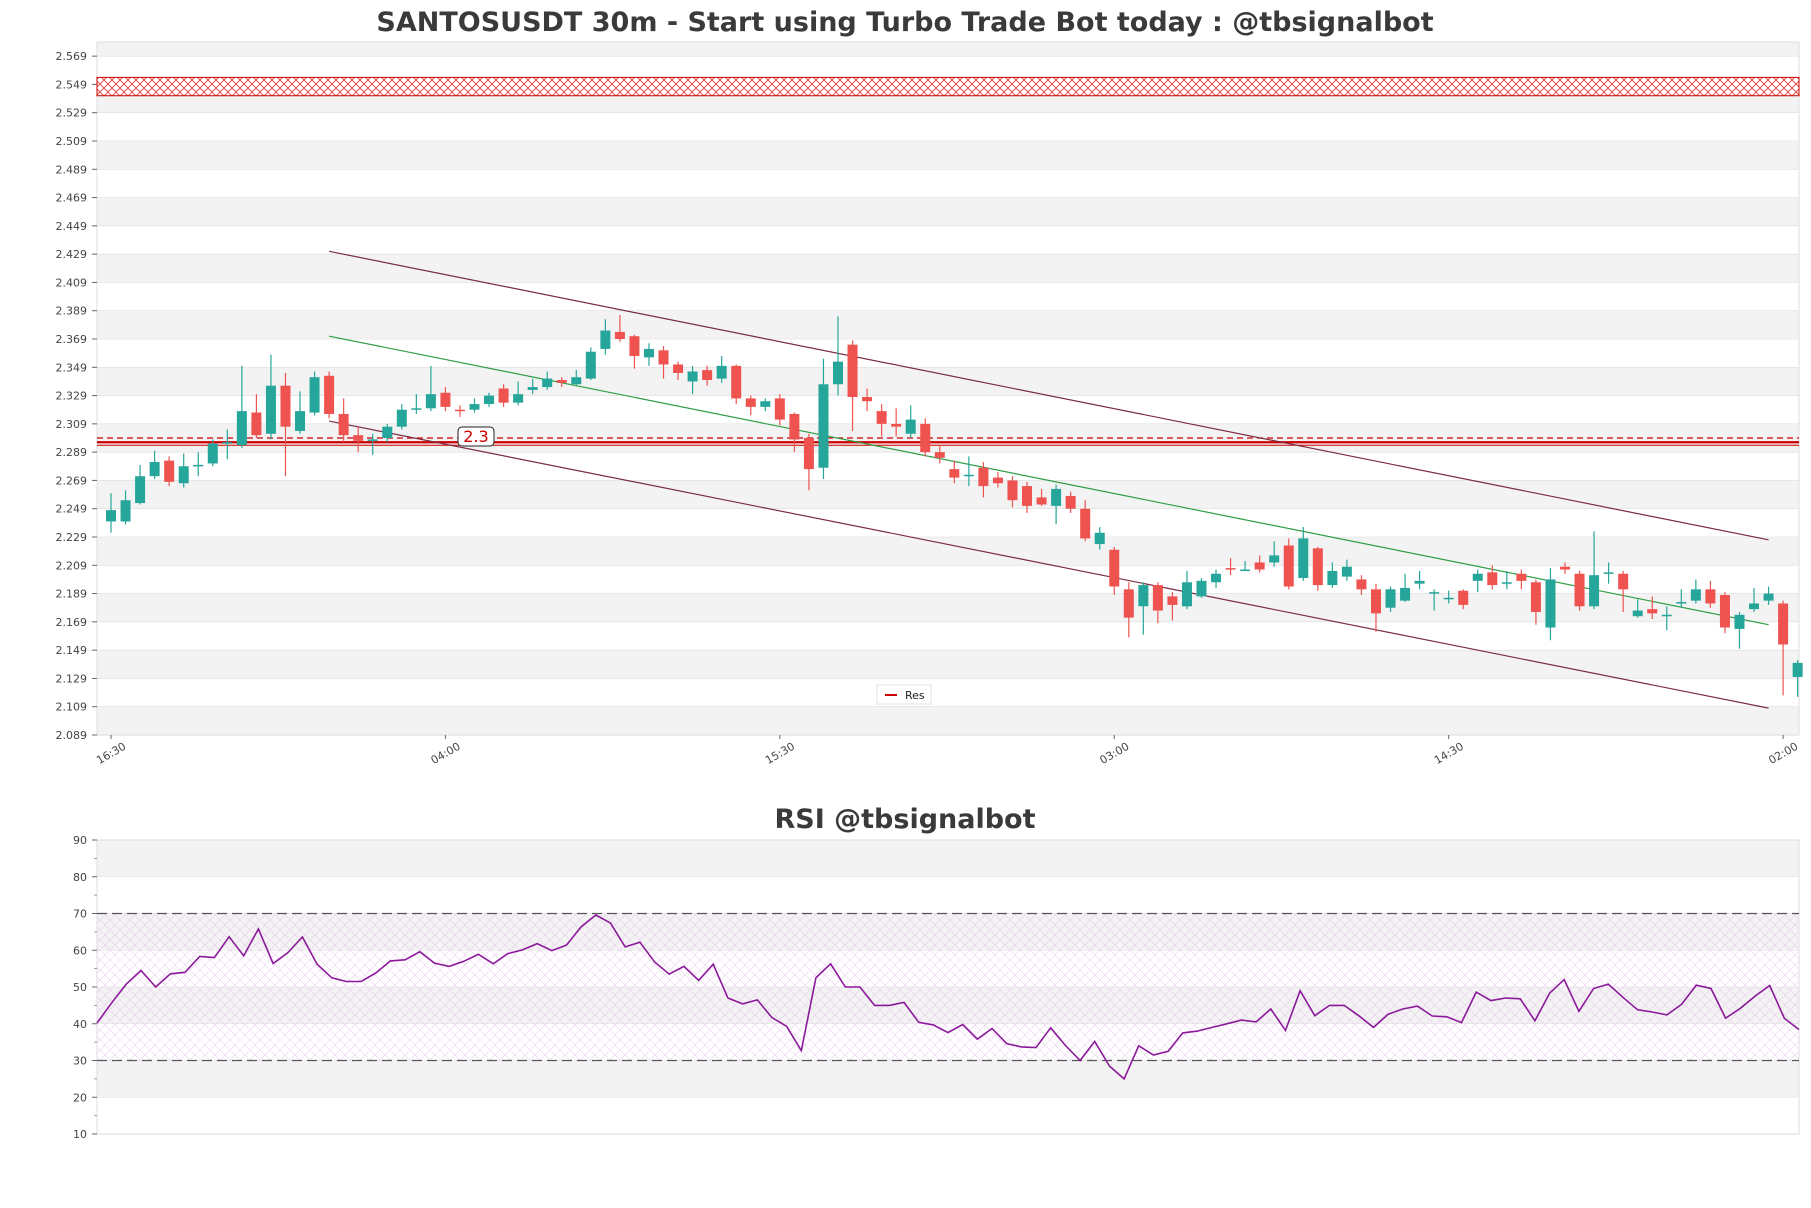  I want to click on resistance-zone, so click(948, 86).